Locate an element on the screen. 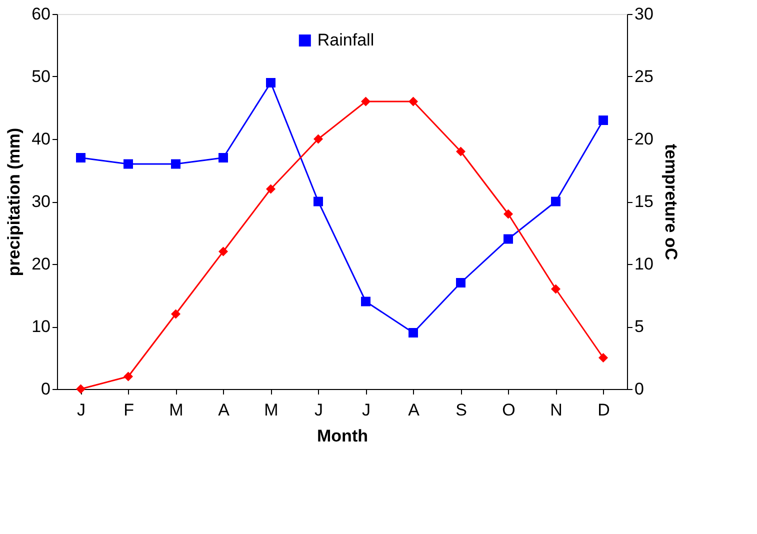 This screenshot has height=534, width=757. y2-tick-label: 30 is located at coordinates (644, 14).